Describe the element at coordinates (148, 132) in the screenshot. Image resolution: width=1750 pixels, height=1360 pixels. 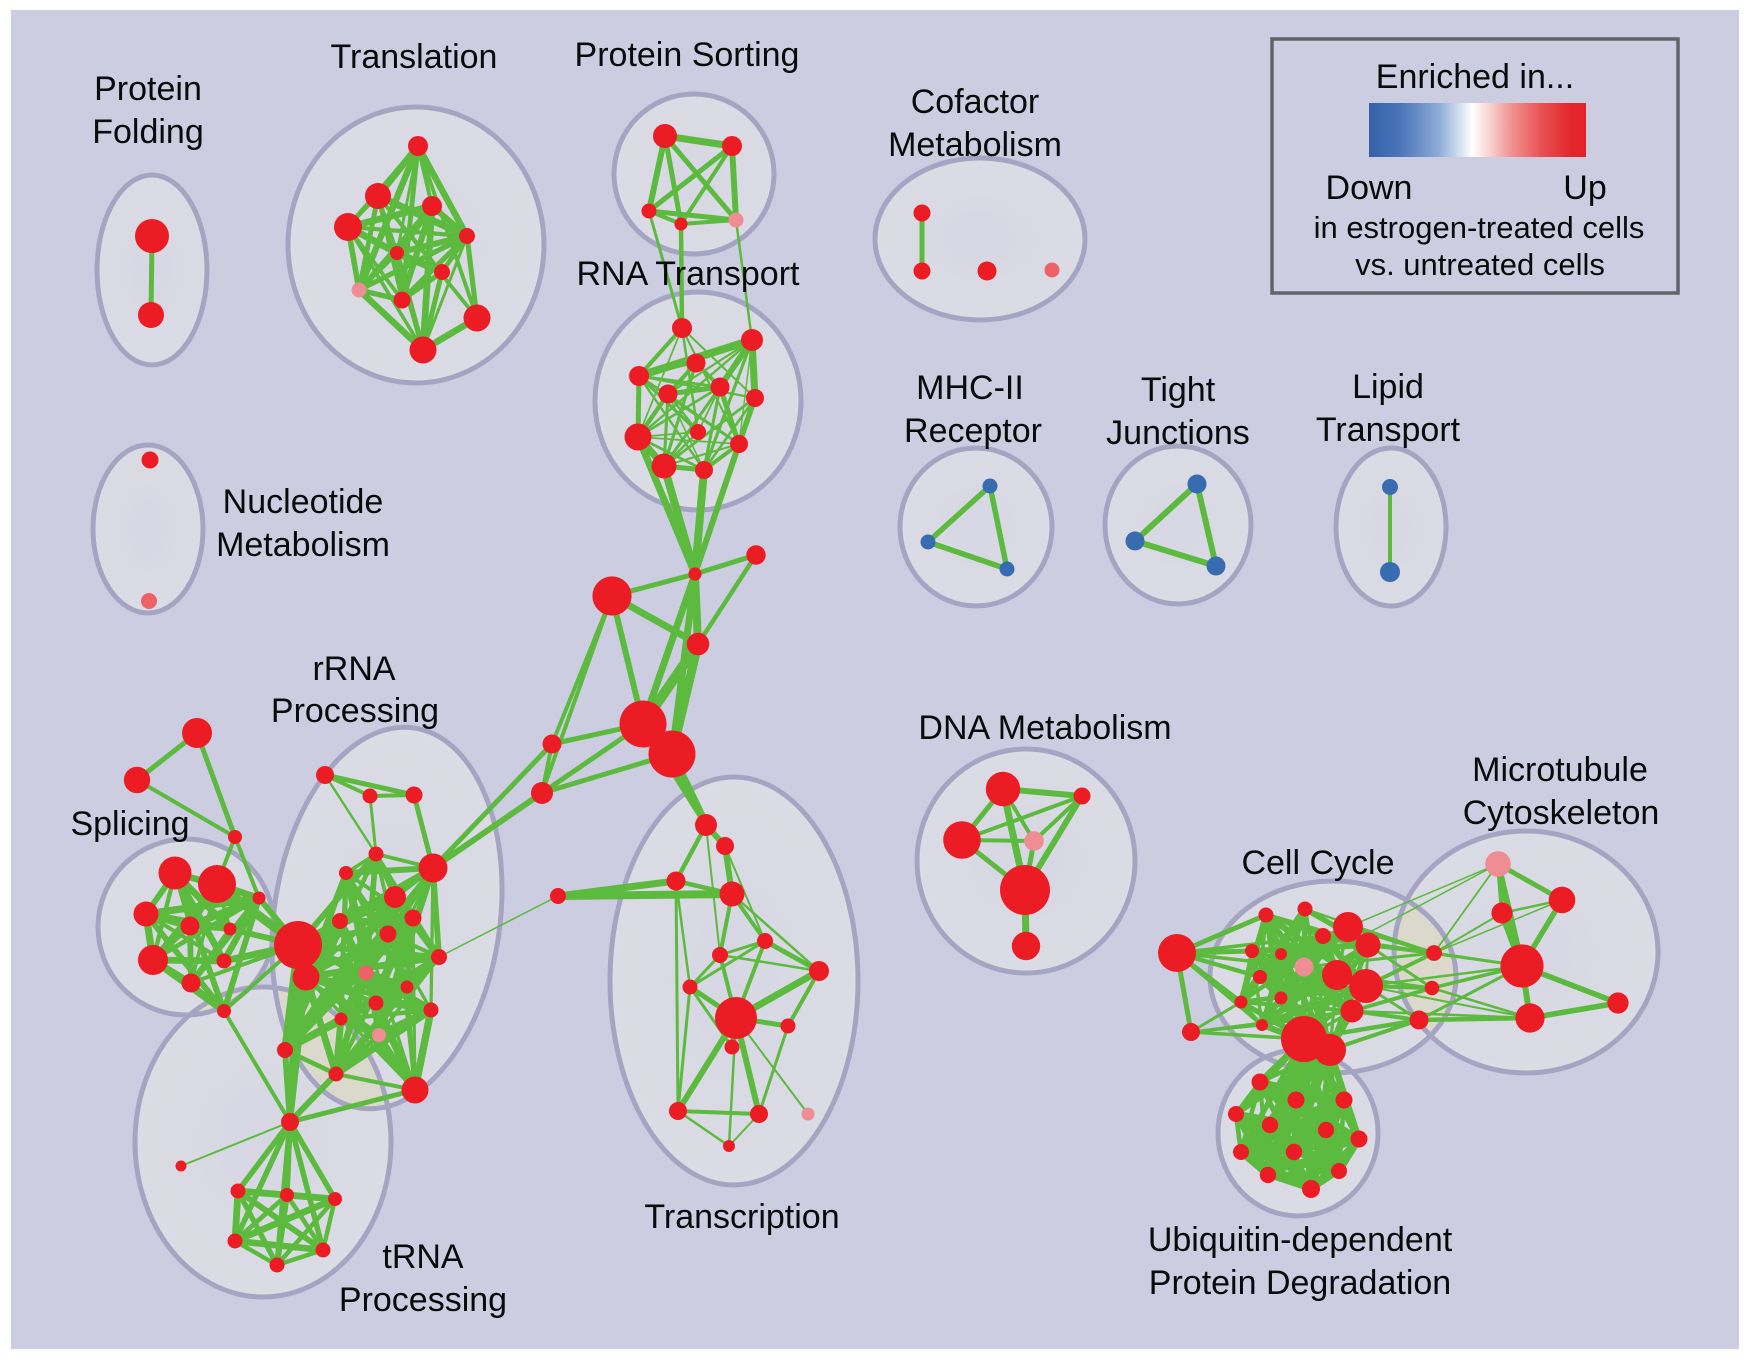
I see `svg-text: Folding` at that location.